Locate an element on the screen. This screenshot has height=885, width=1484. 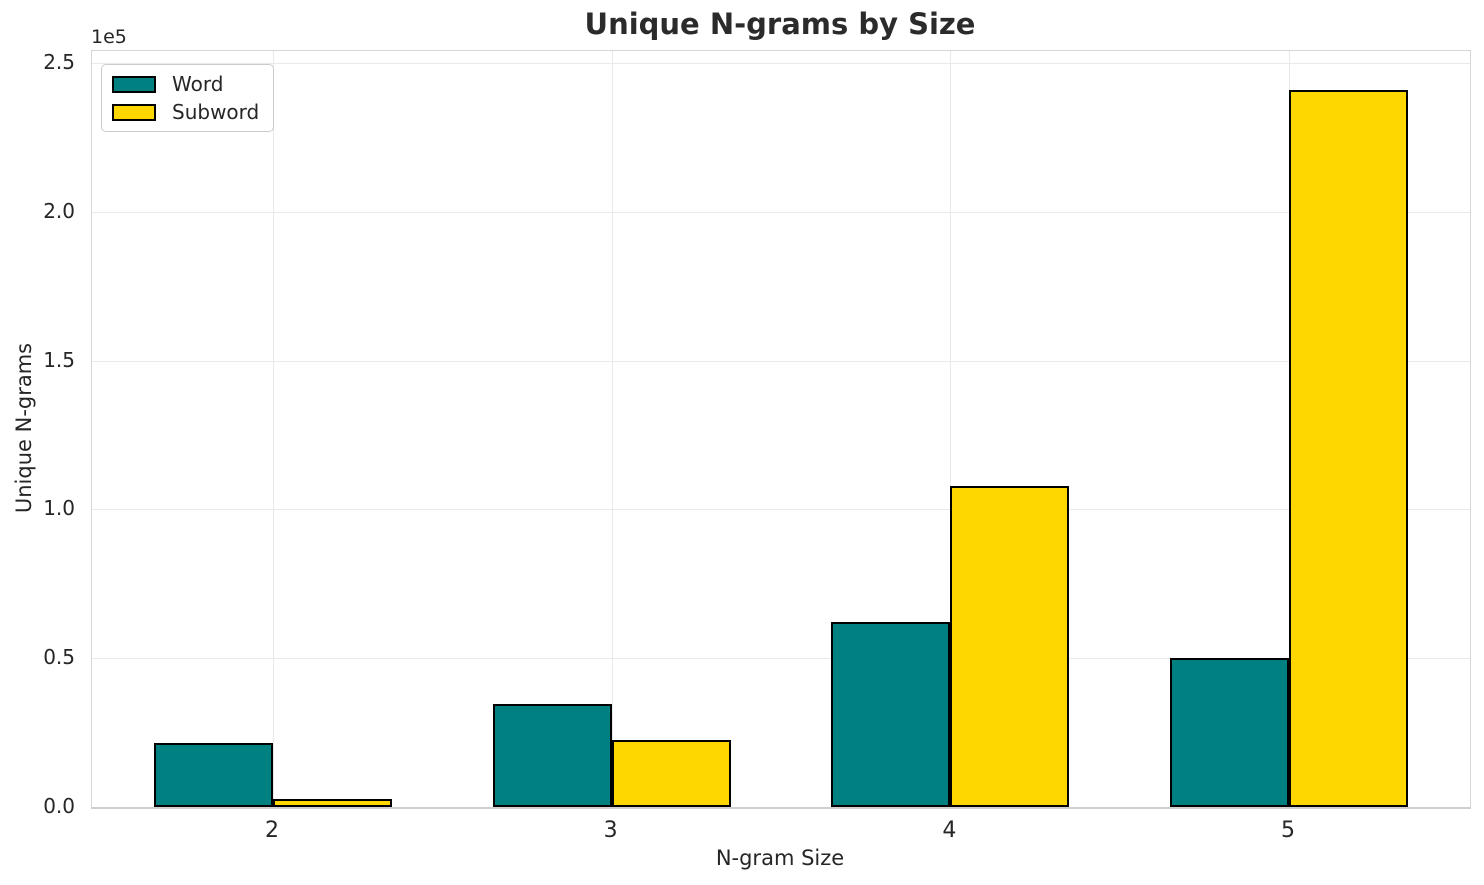
legend-item-word: Word is located at coordinates (185, 84).